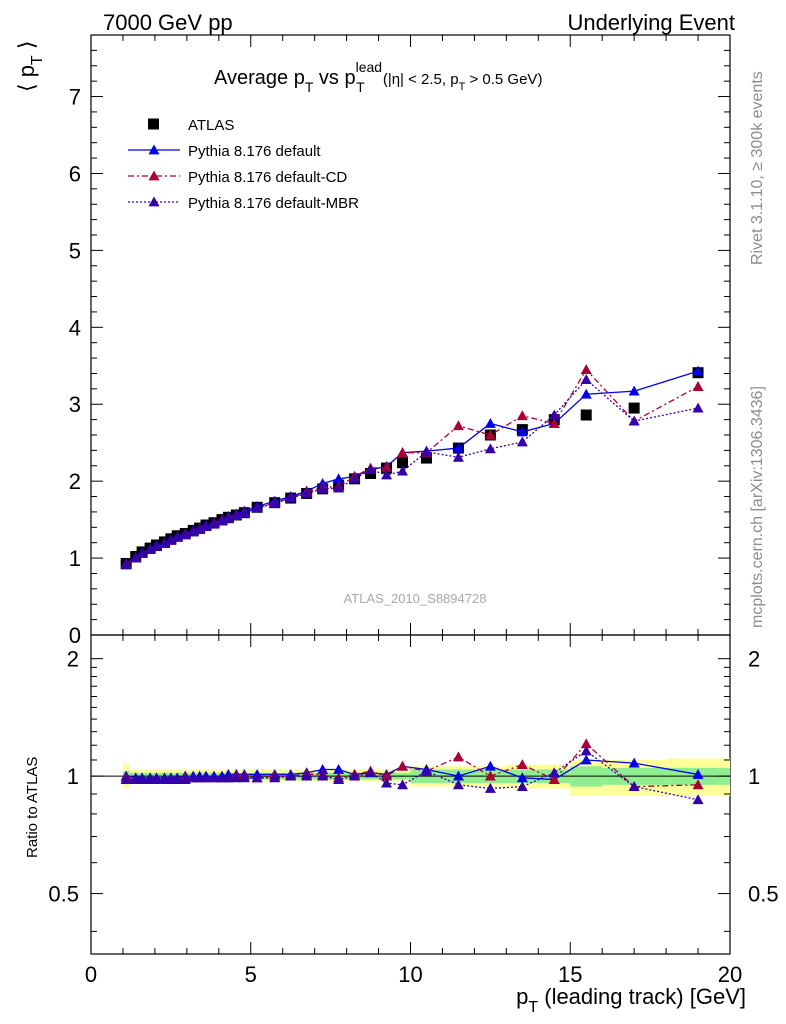 The width and height of the screenshot is (786, 1024). I want to click on main-ytick-label: 5, so click(75, 250).